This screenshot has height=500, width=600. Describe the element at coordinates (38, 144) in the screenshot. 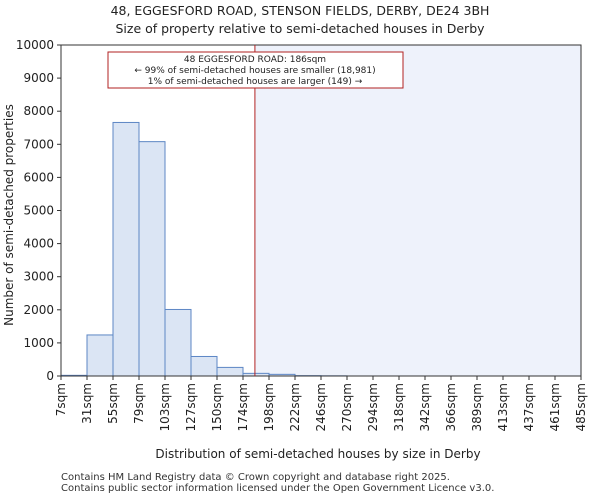

I see `y-tick-label: 7000` at that location.